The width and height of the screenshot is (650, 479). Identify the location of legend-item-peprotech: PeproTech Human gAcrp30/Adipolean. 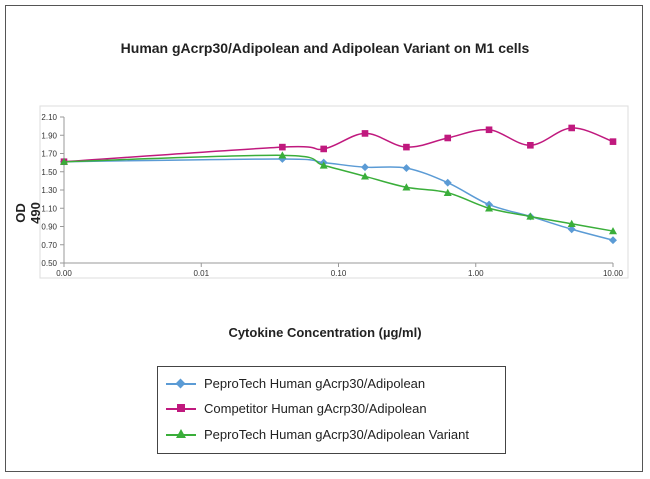
(336, 384).